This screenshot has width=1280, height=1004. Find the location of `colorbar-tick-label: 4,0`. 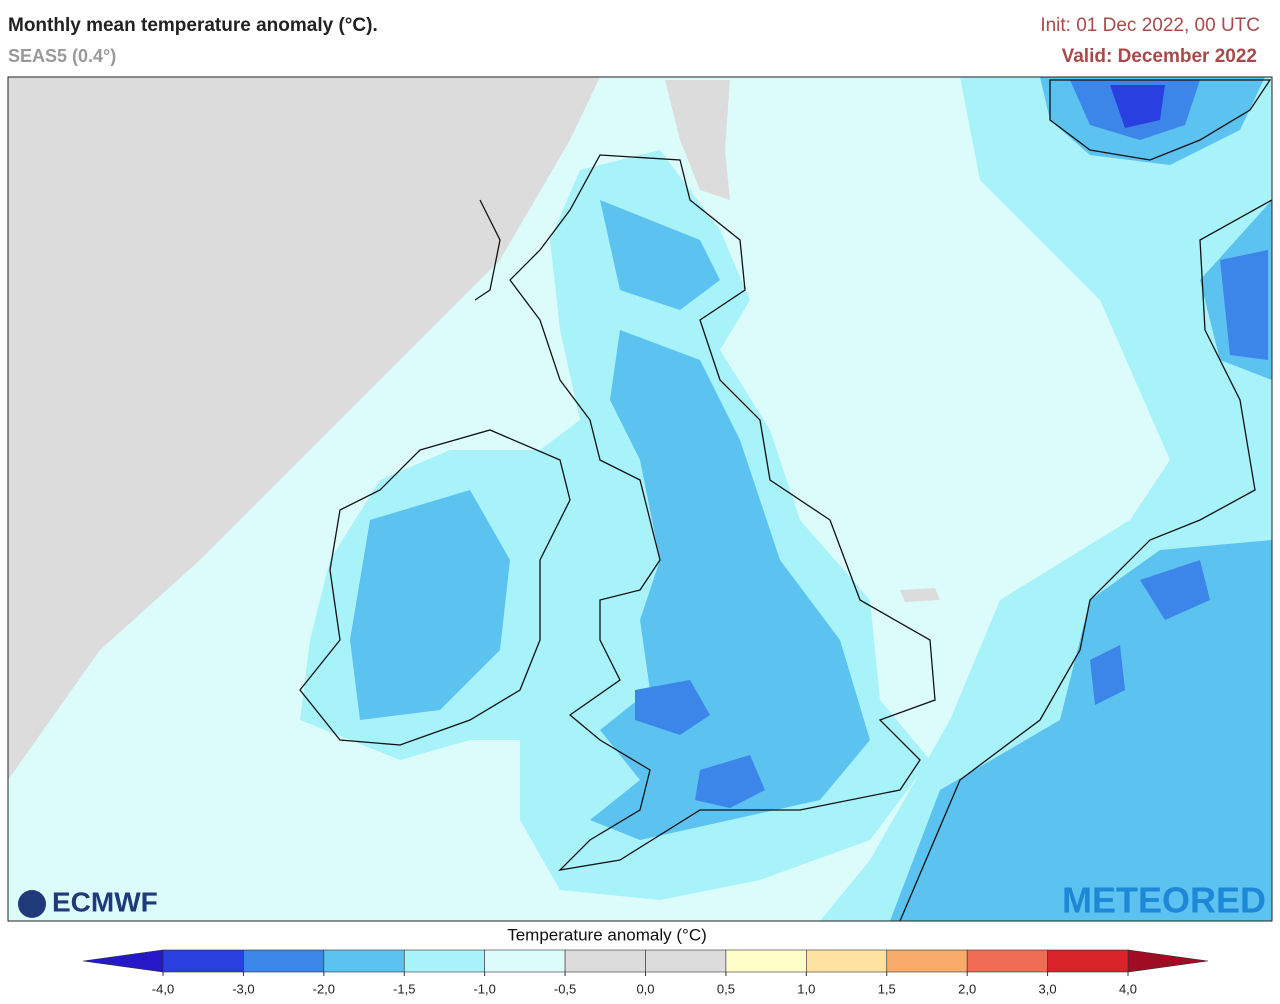

colorbar-tick-label: 4,0 is located at coordinates (1128, 988).